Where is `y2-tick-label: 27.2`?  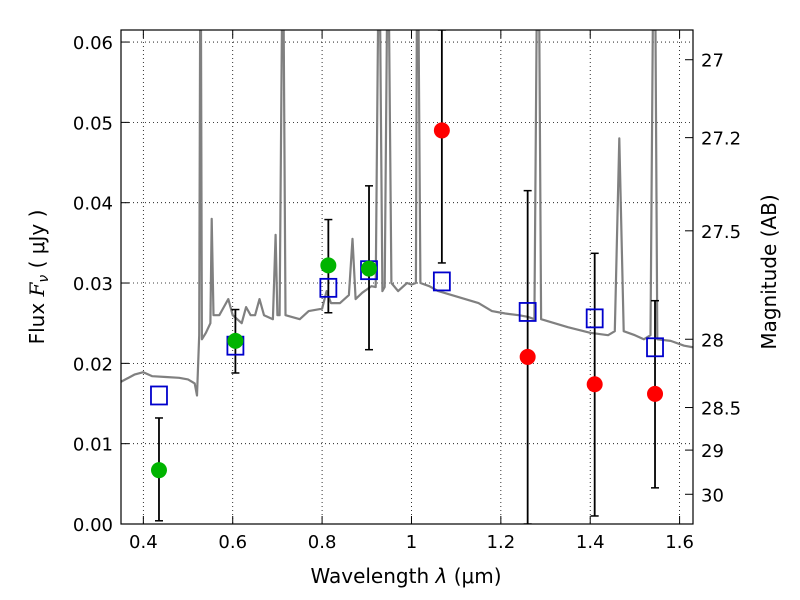
y2-tick-label: 27.2 is located at coordinates (721, 139).